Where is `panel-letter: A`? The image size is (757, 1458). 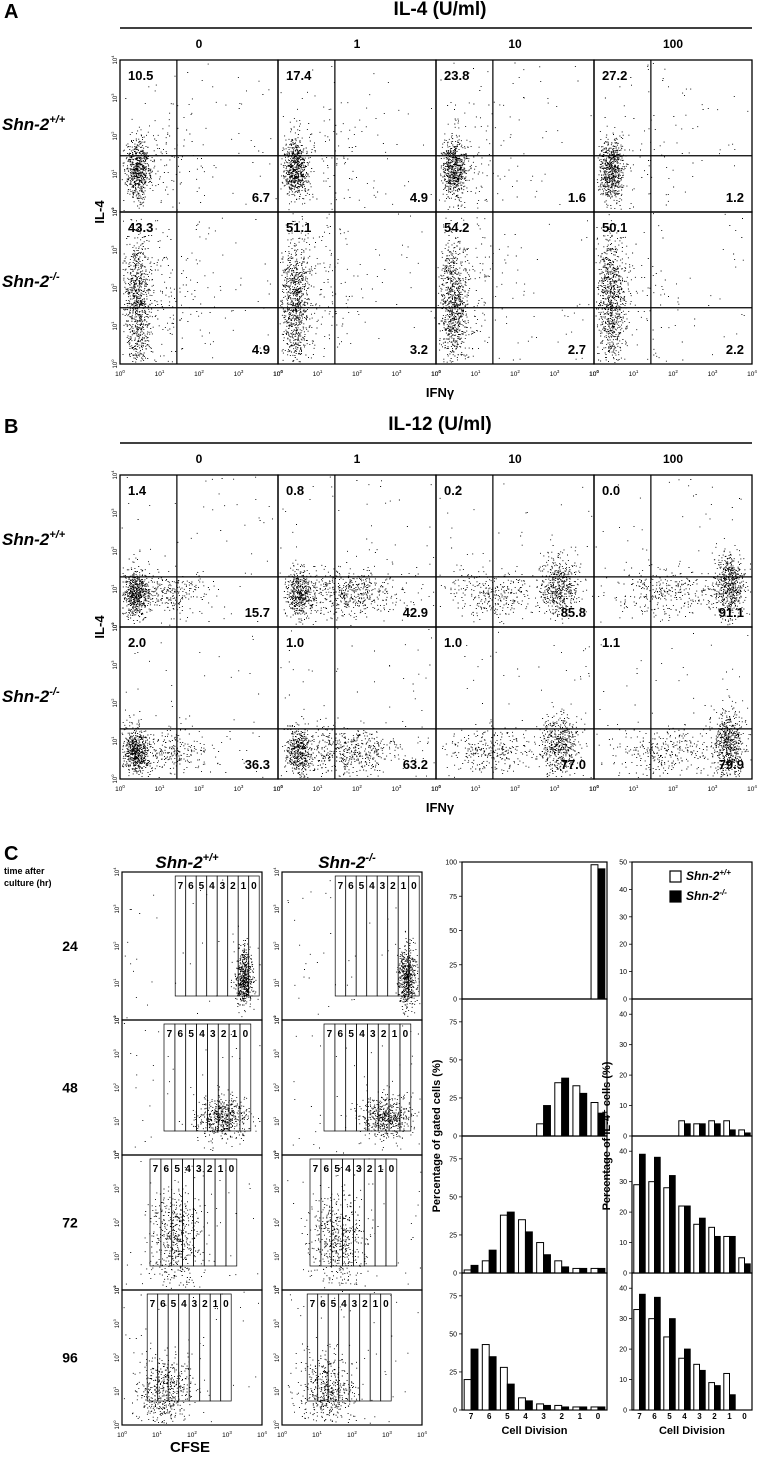
panel-letter: A is located at coordinates (11, 12).